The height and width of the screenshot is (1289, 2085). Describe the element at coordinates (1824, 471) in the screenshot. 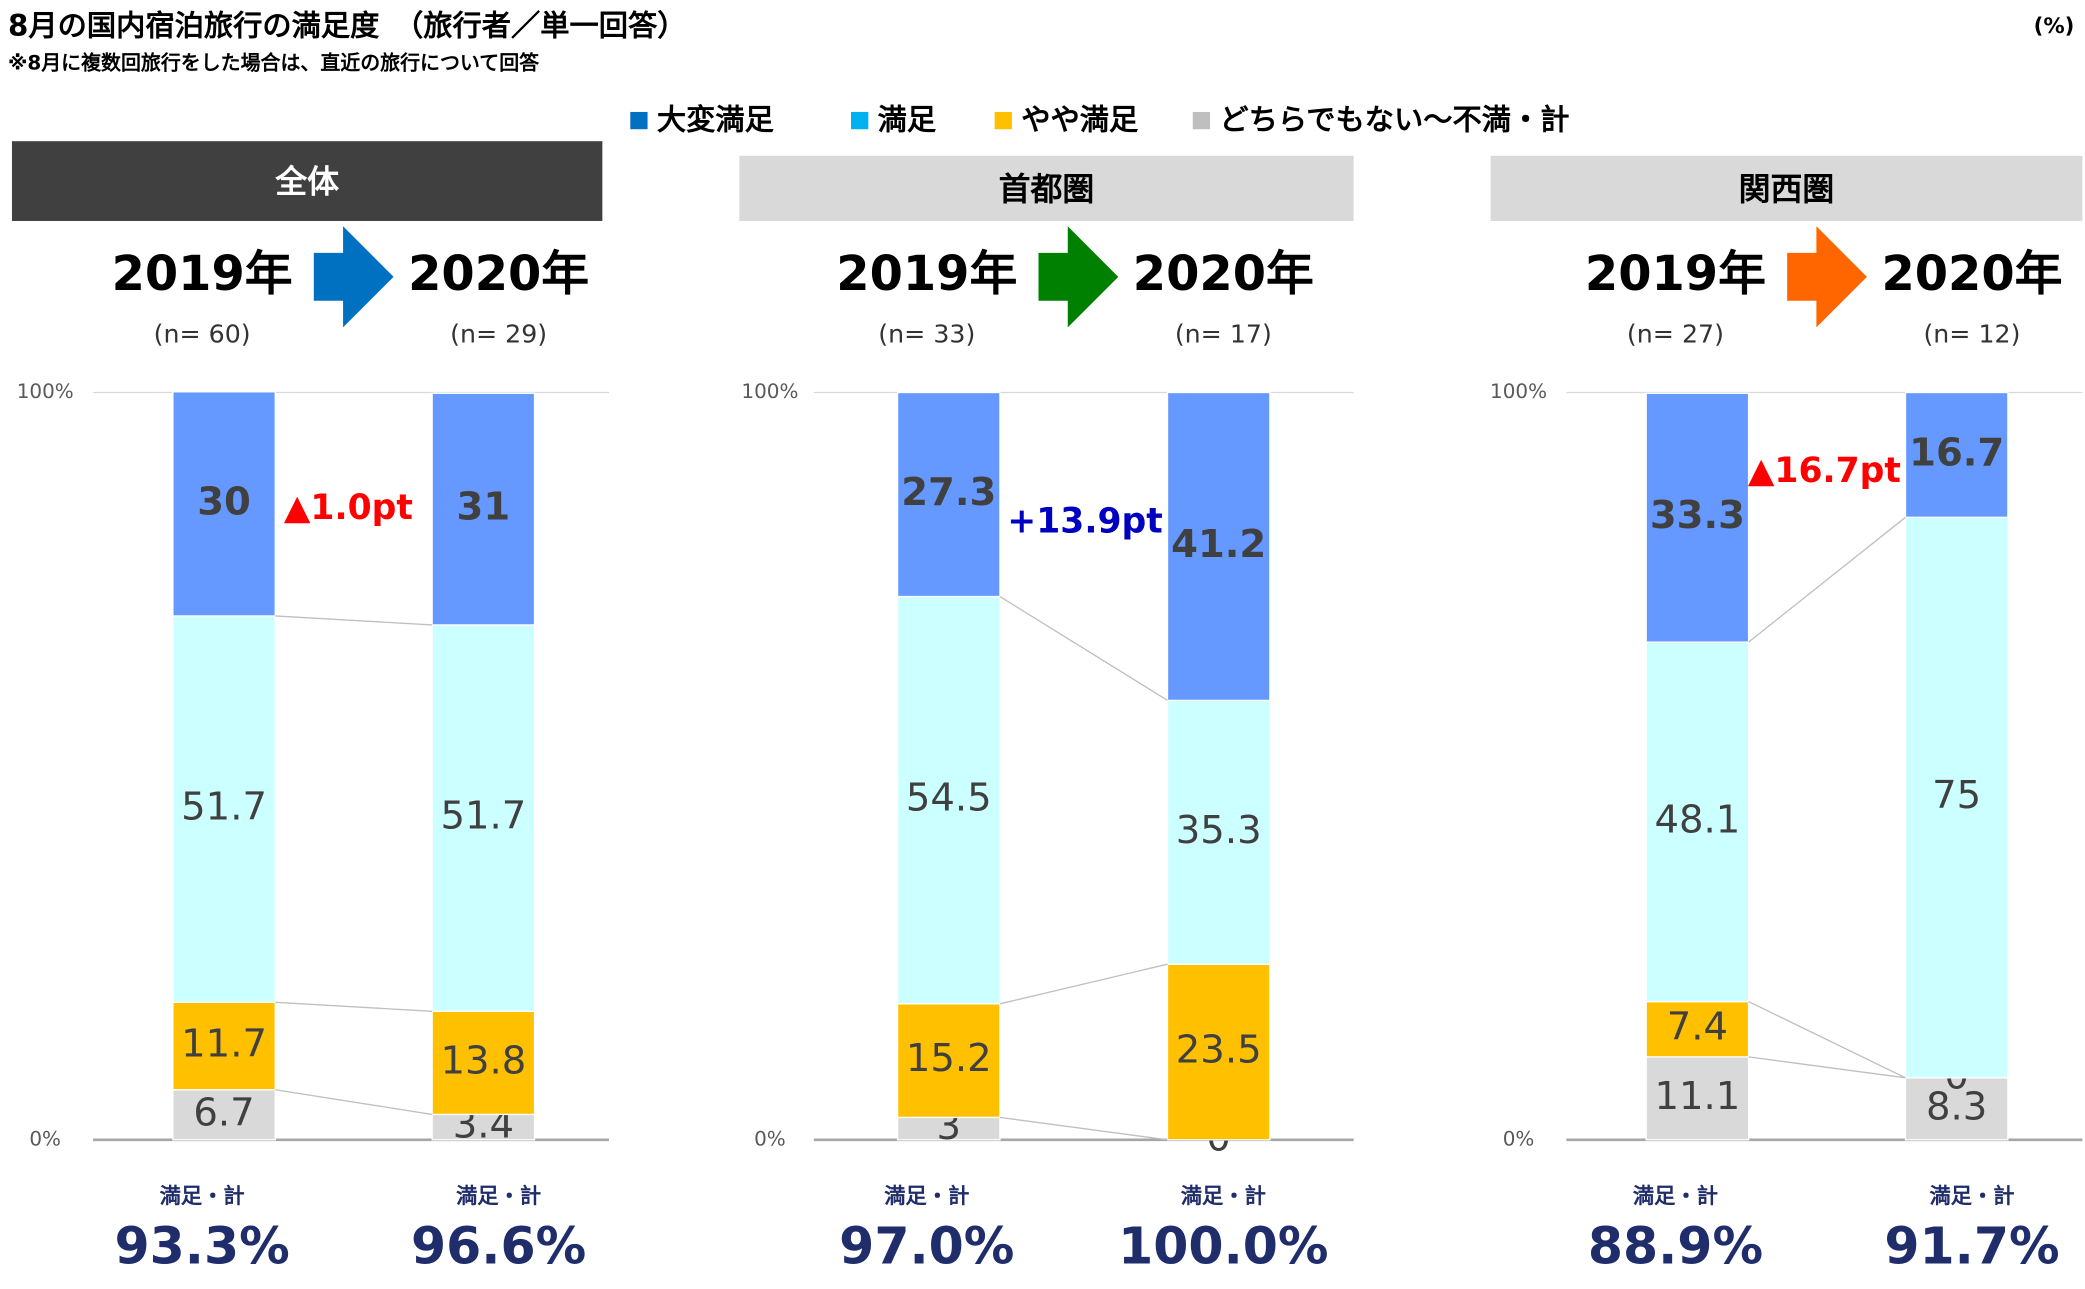

I see `annotation: ▲16.7pt` at that location.